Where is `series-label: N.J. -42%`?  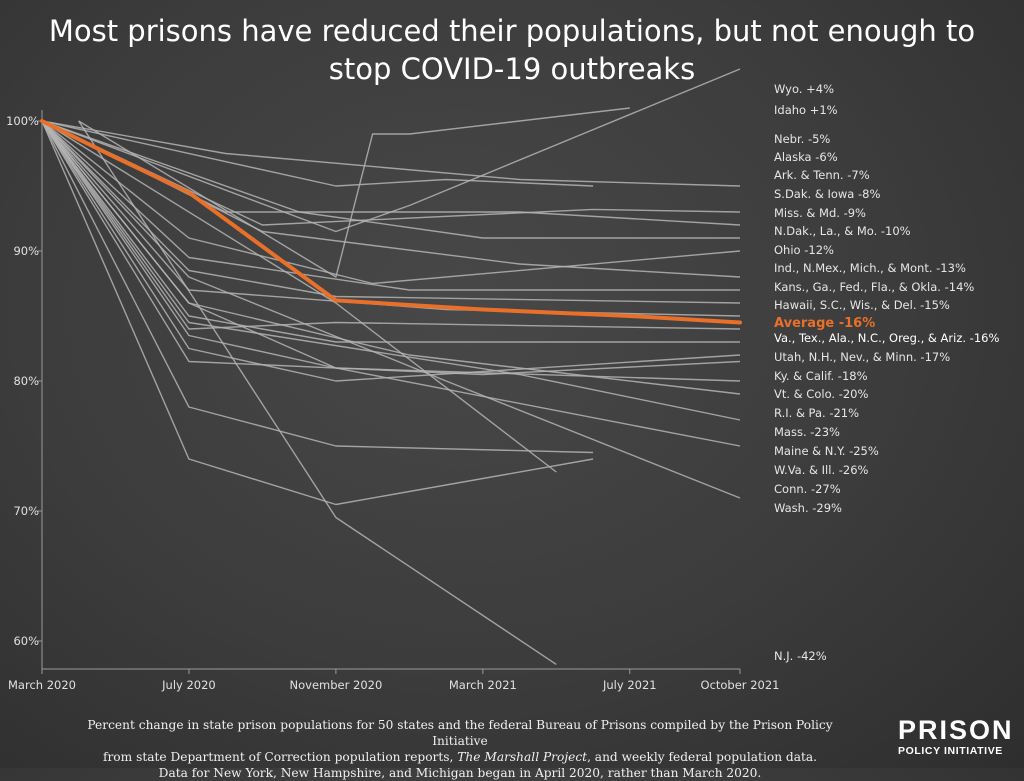
series-label: N.J. -42% is located at coordinates (800, 656).